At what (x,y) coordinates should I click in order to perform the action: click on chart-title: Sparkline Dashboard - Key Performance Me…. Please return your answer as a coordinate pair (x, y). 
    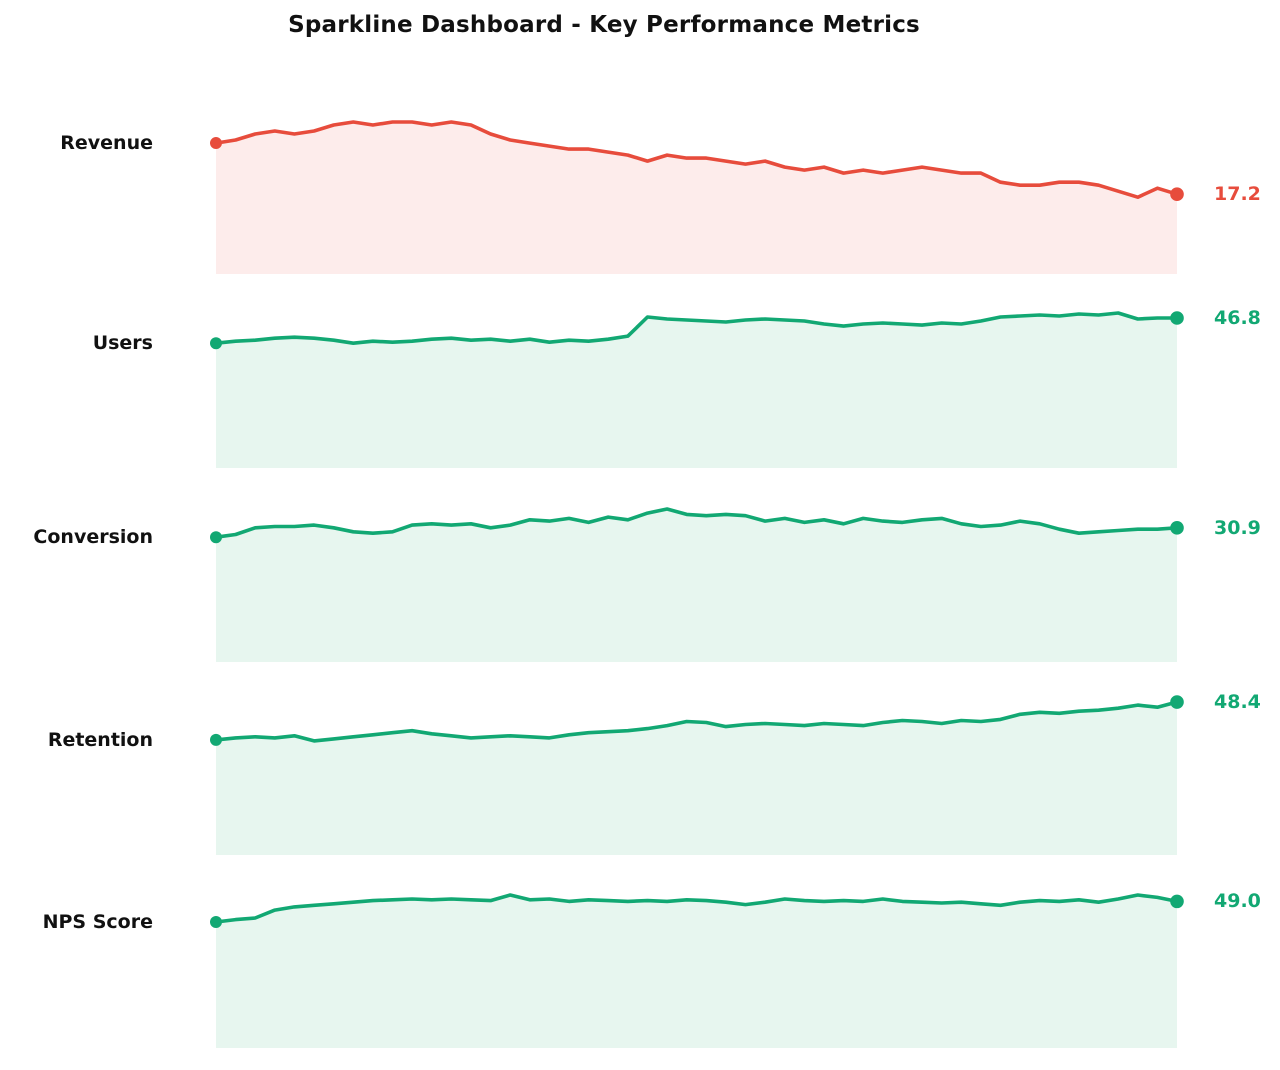
    Looking at the image, I should click on (604, 25).